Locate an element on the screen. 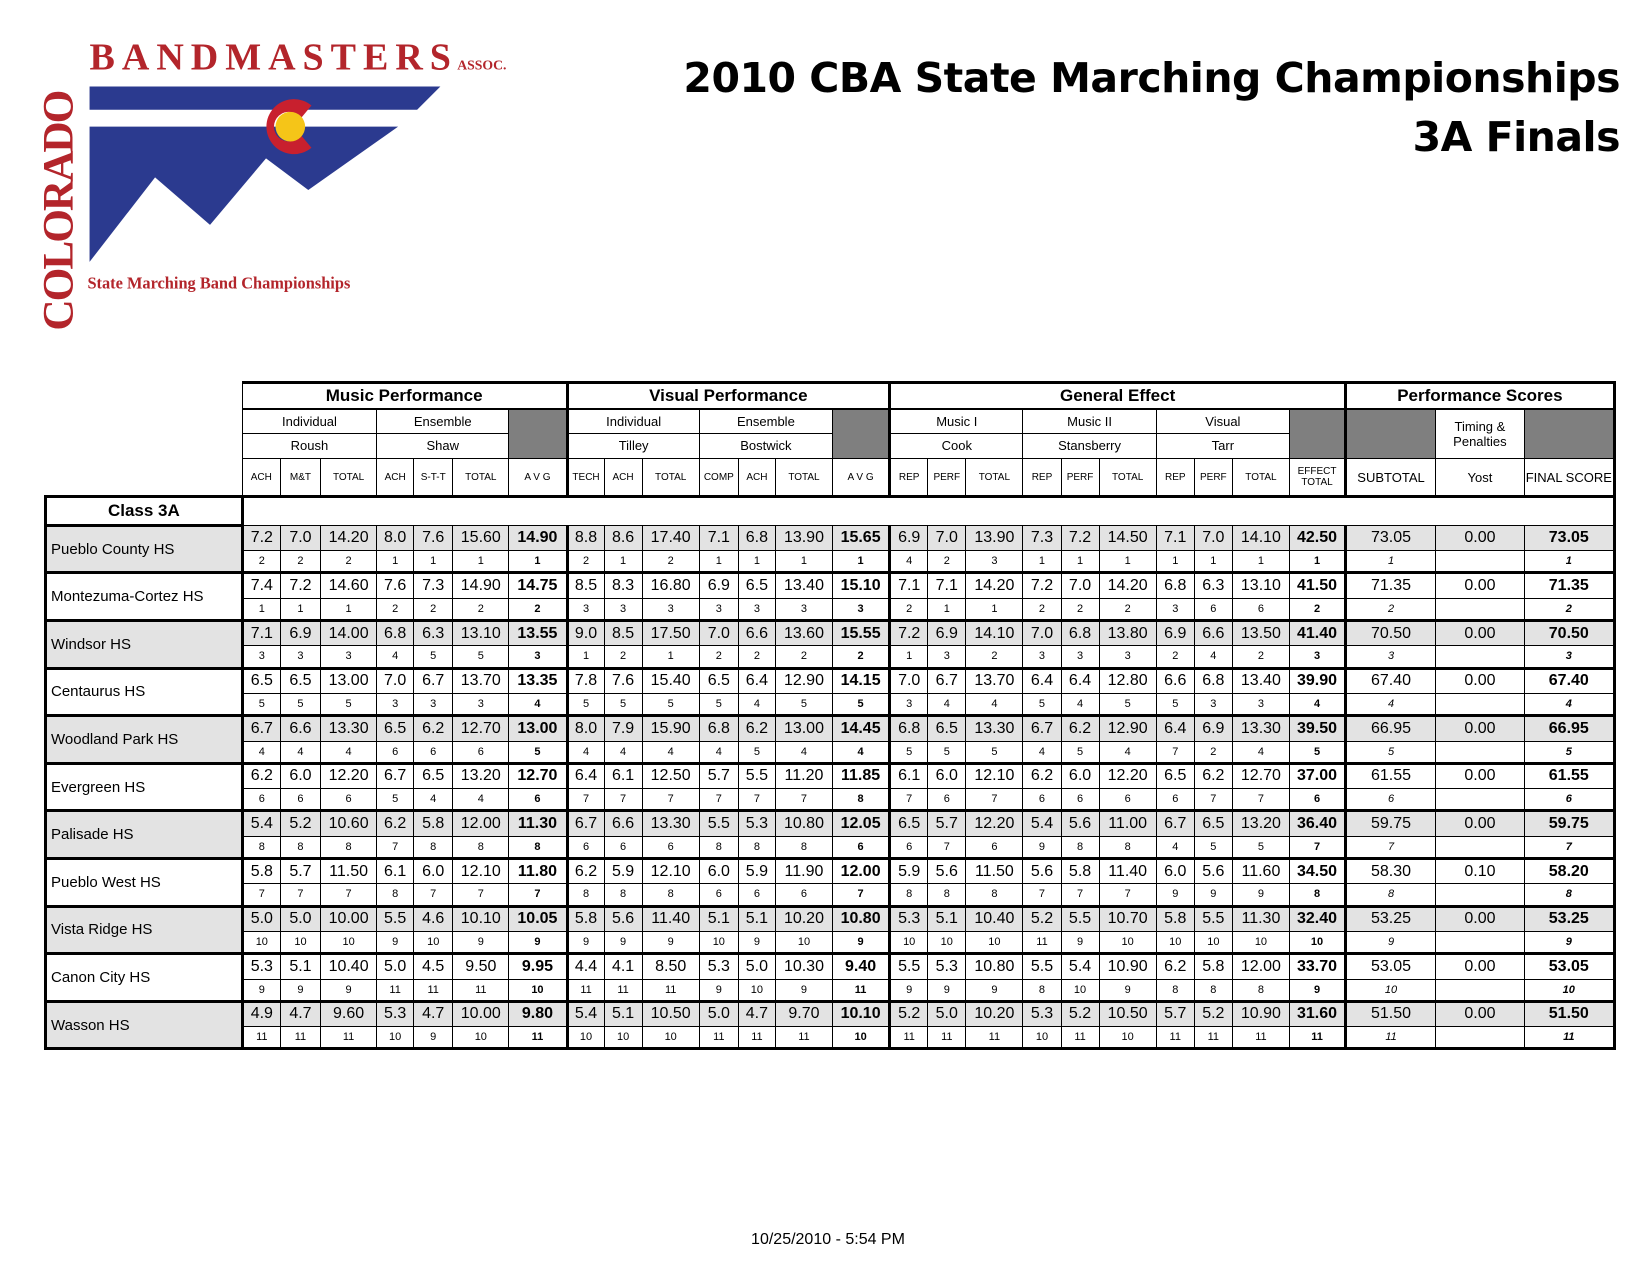 The image size is (1650, 1275). score: 13.00 is located at coordinates (804, 728).